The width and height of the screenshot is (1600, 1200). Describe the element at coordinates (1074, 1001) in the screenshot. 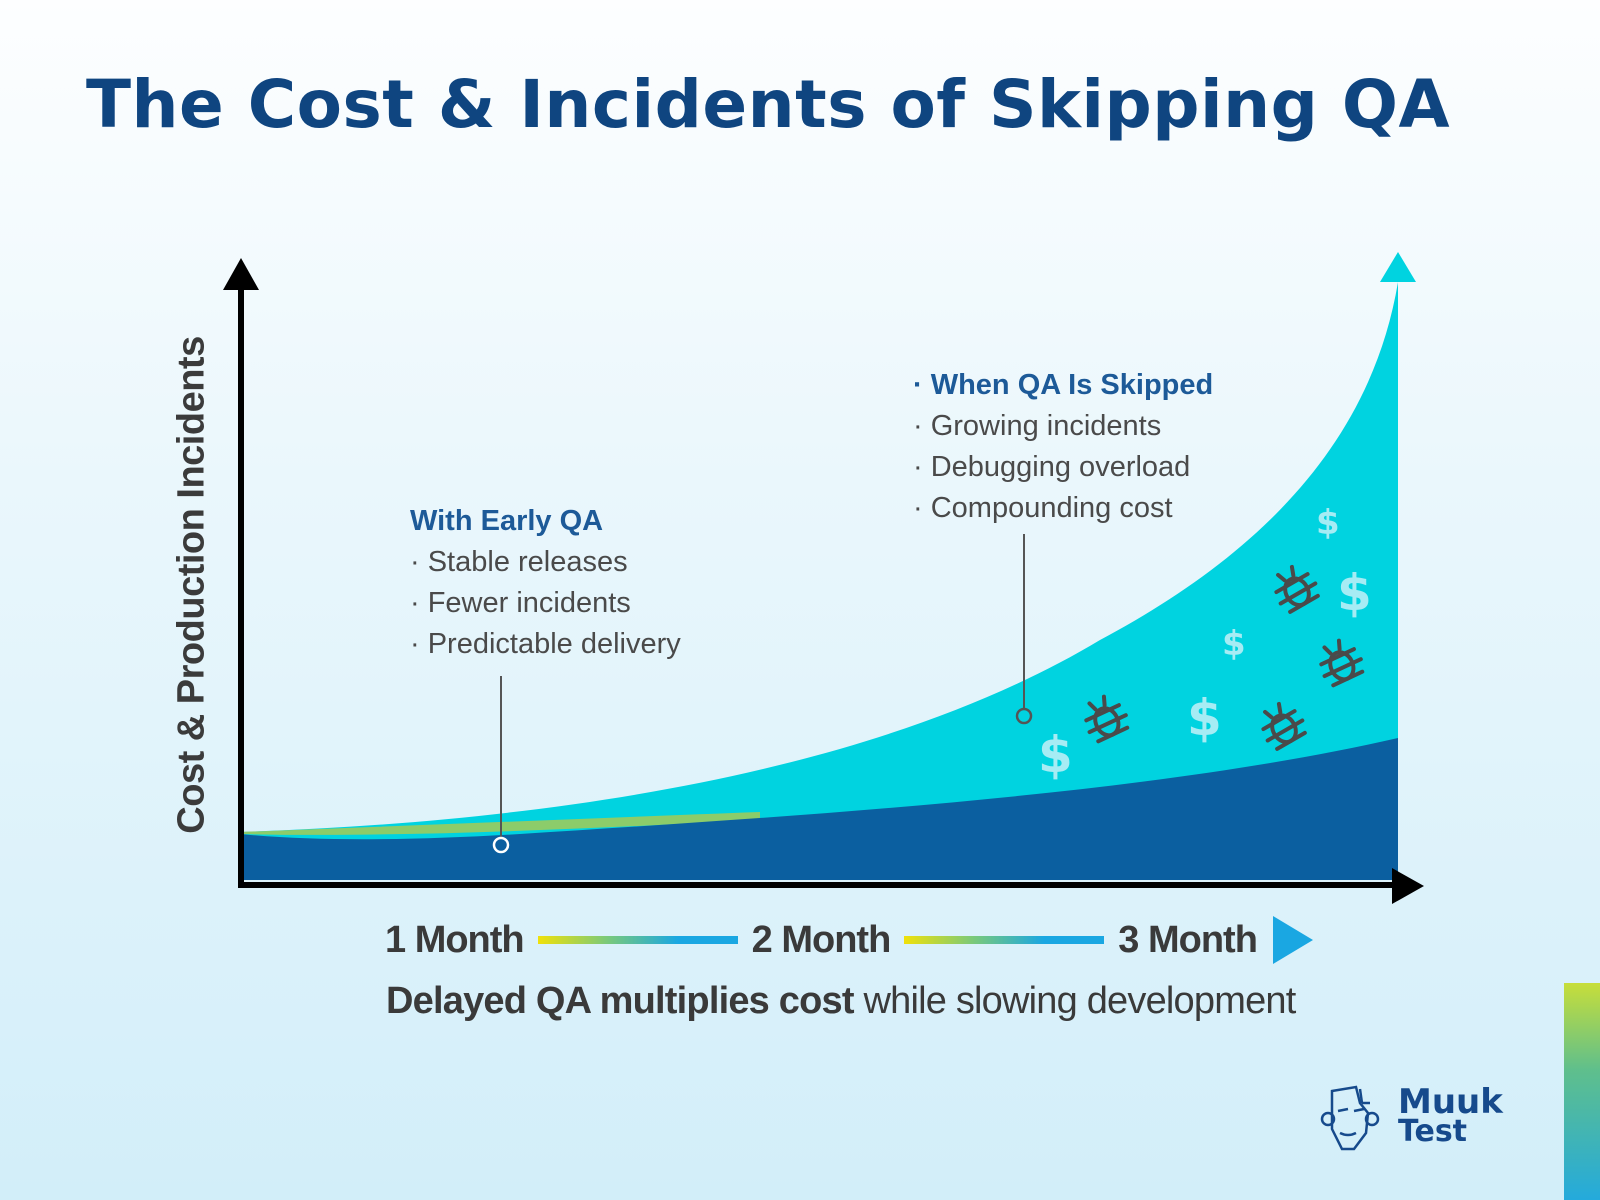

I see `caption-rest: while slowing development` at that location.